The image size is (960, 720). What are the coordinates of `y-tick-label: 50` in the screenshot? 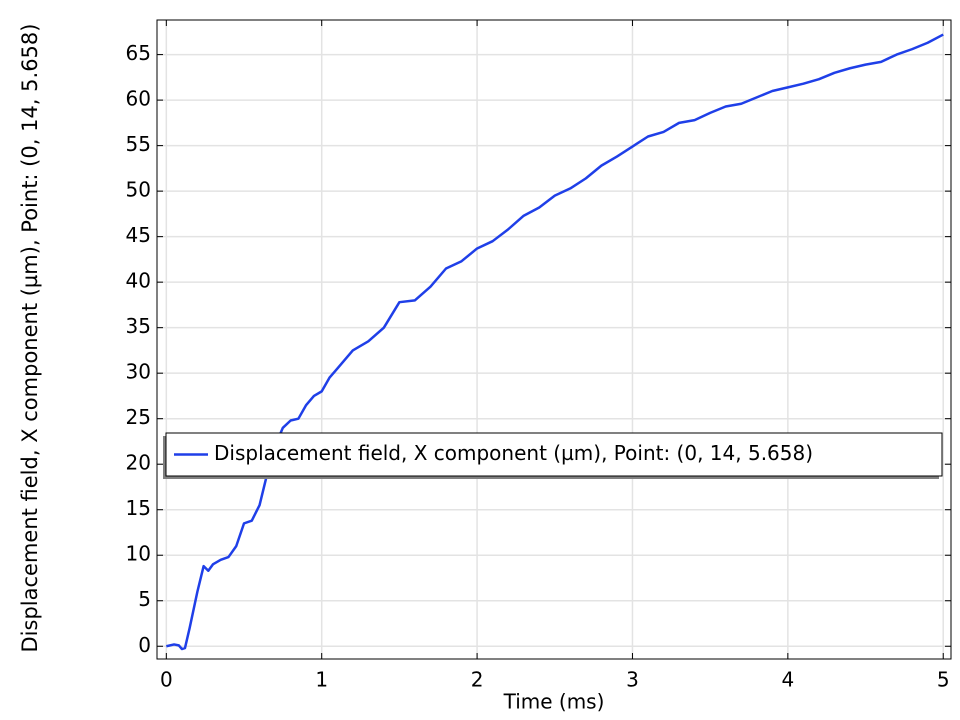 It's located at (138, 190).